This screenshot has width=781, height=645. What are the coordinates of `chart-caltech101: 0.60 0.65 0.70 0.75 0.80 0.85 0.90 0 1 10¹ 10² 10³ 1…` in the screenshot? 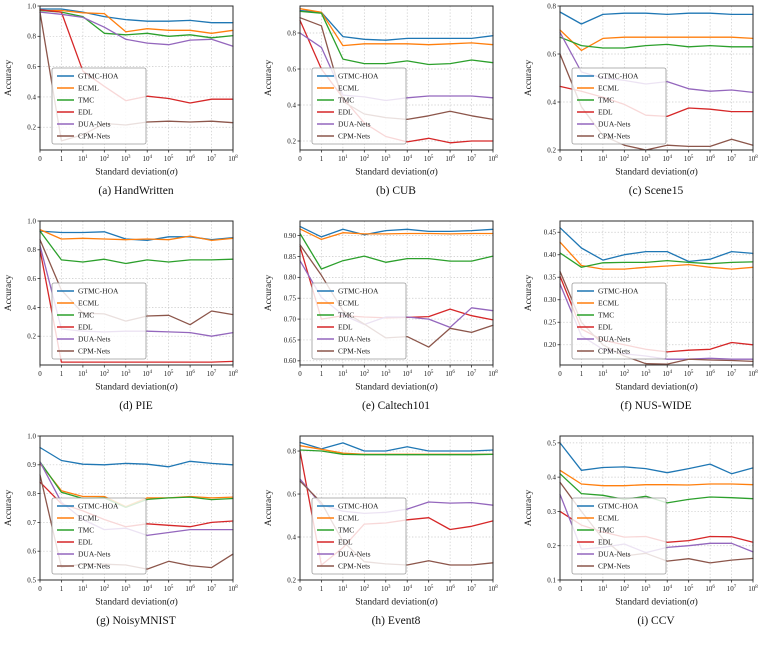 It's located at (381, 306).